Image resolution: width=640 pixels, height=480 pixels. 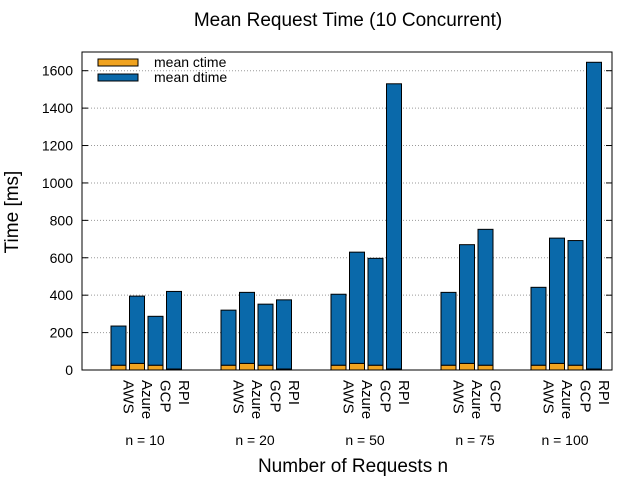 I want to click on y-tick-label: 400, so click(x=62, y=295).